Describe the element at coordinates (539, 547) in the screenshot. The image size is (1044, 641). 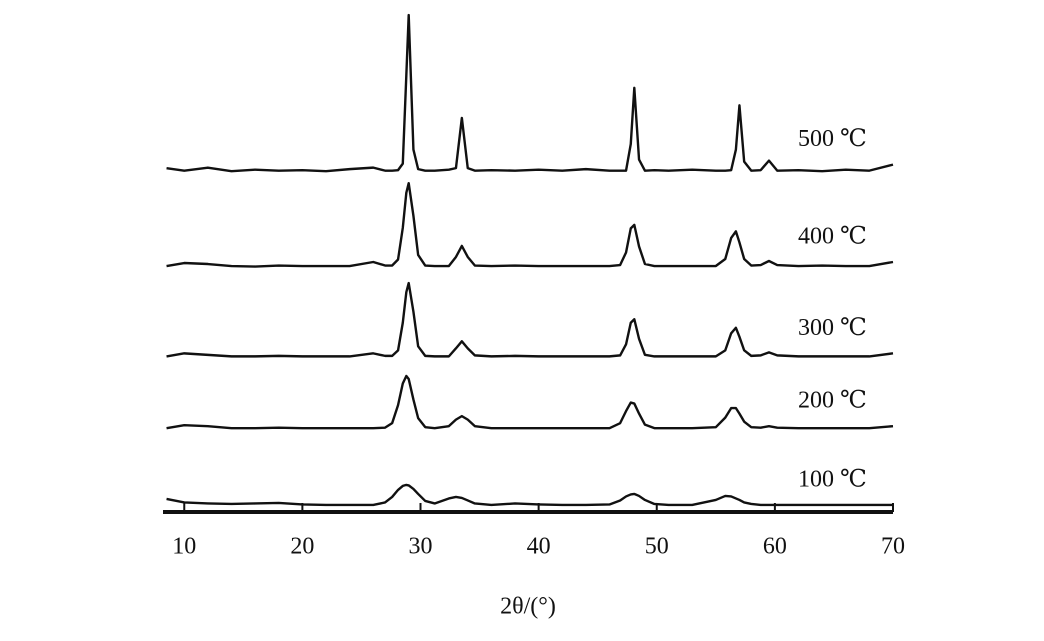
I see `x-tick-label: 40` at that location.